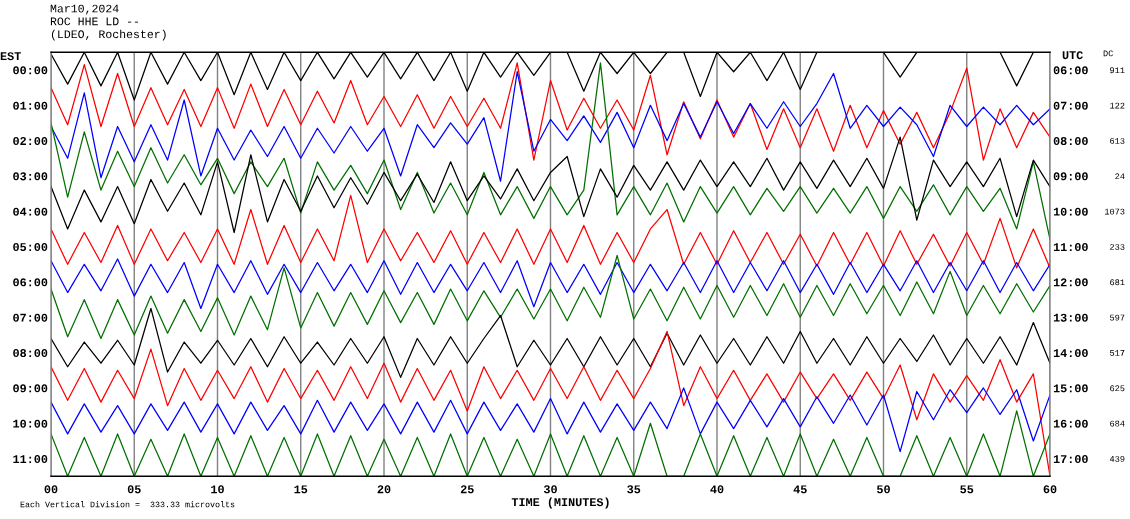  I want to click on x-tick-label: 10, so click(217, 489).